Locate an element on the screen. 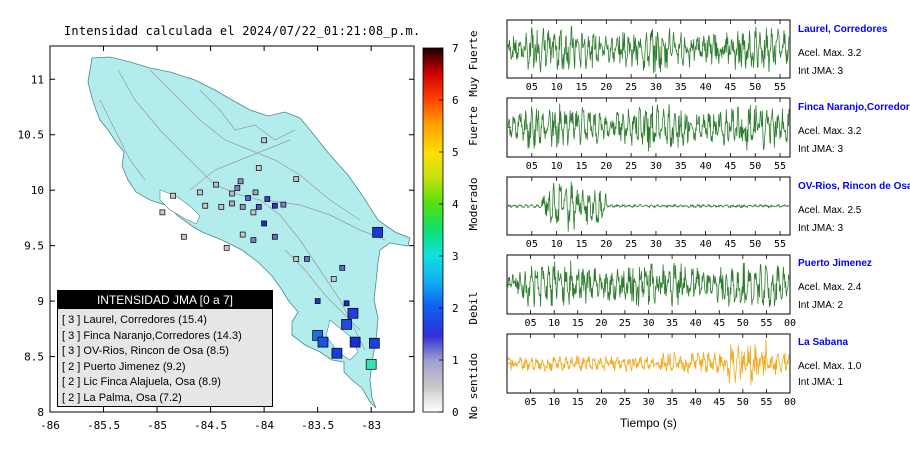 This screenshot has width=910, height=460. time-axis-label: Tiempo (s) is located at coordinates (648, 423).